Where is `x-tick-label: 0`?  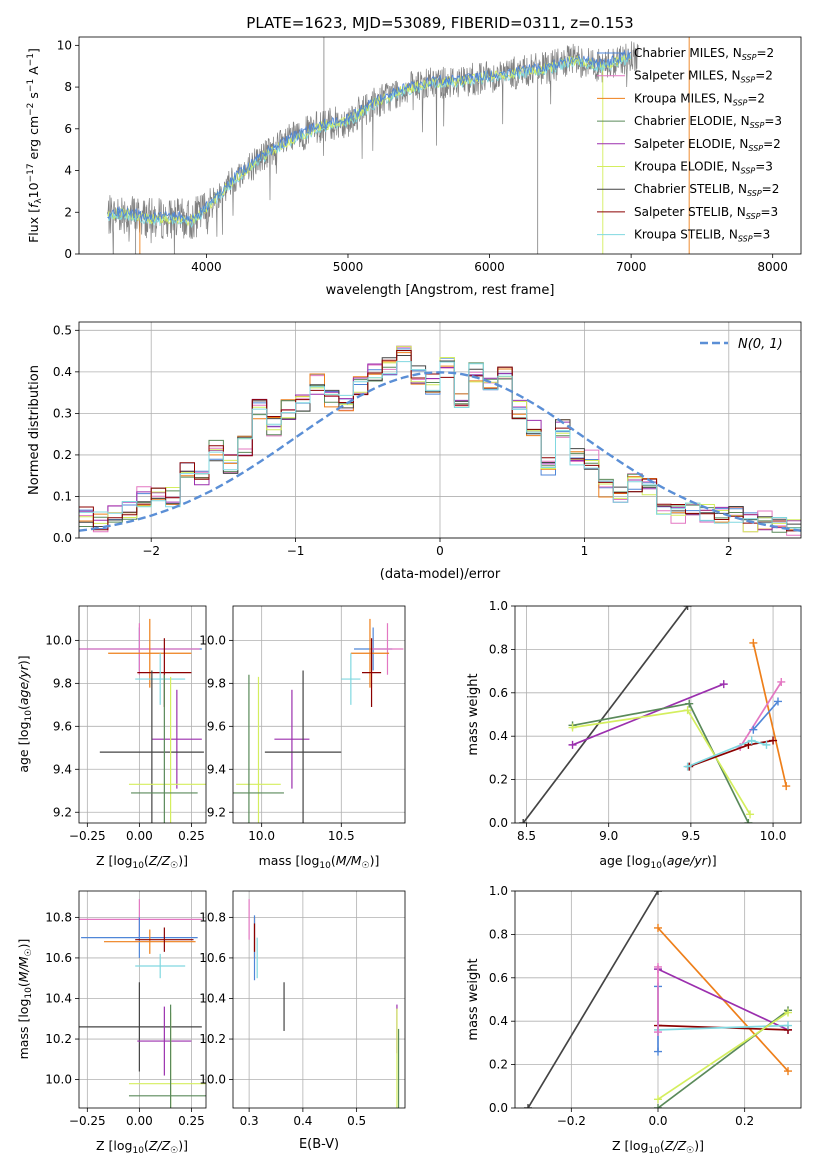
x-tick-label: 0 is located at coordinates (440, 551).